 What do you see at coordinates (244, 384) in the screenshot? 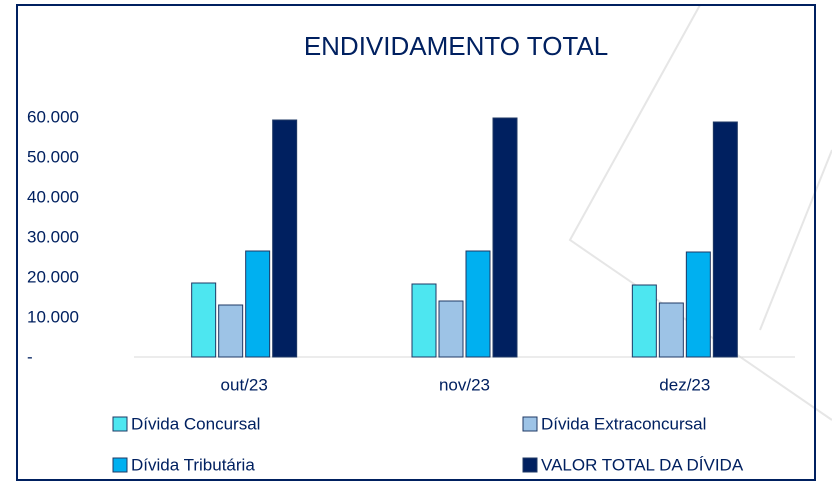
I see `x-tick-label: out/23` at bounding box center [244, 384].